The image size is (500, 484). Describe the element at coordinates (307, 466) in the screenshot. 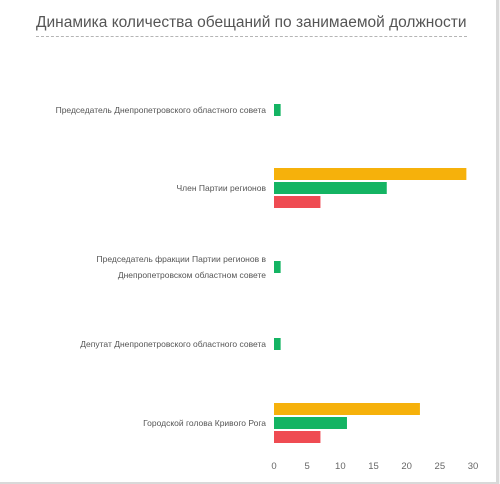

I see `x-tick-label: 5` at that location.